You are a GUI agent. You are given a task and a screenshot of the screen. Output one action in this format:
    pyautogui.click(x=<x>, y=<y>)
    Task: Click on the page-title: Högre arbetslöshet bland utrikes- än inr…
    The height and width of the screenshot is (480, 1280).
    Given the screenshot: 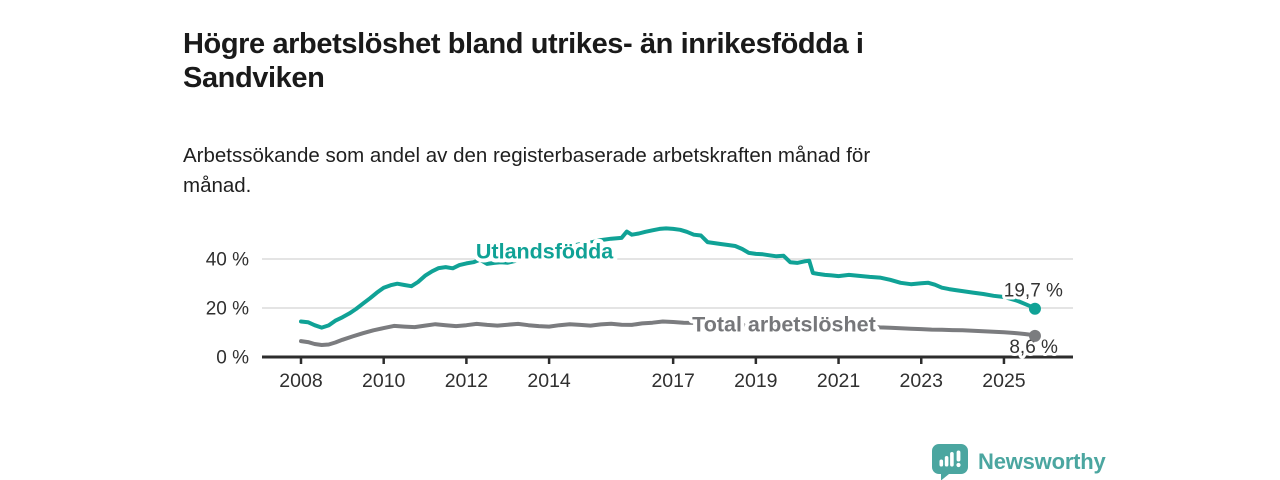 What is the action you would take?
    pyautogui.click(x=523, y=61)
    